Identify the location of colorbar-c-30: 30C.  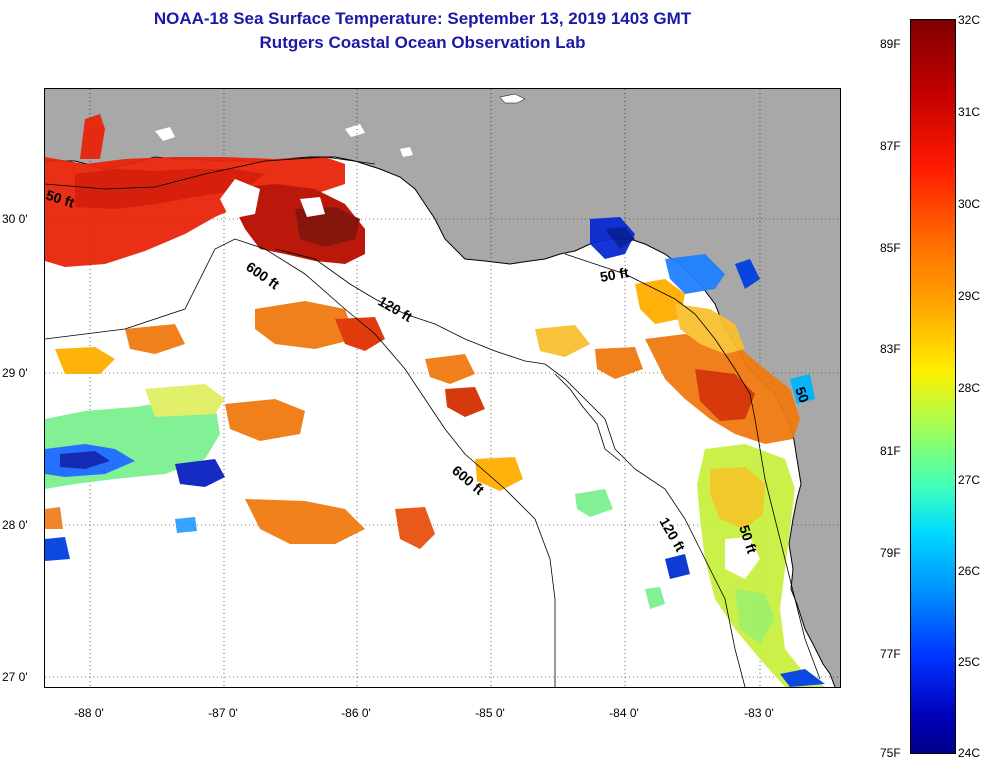
(969, 204).